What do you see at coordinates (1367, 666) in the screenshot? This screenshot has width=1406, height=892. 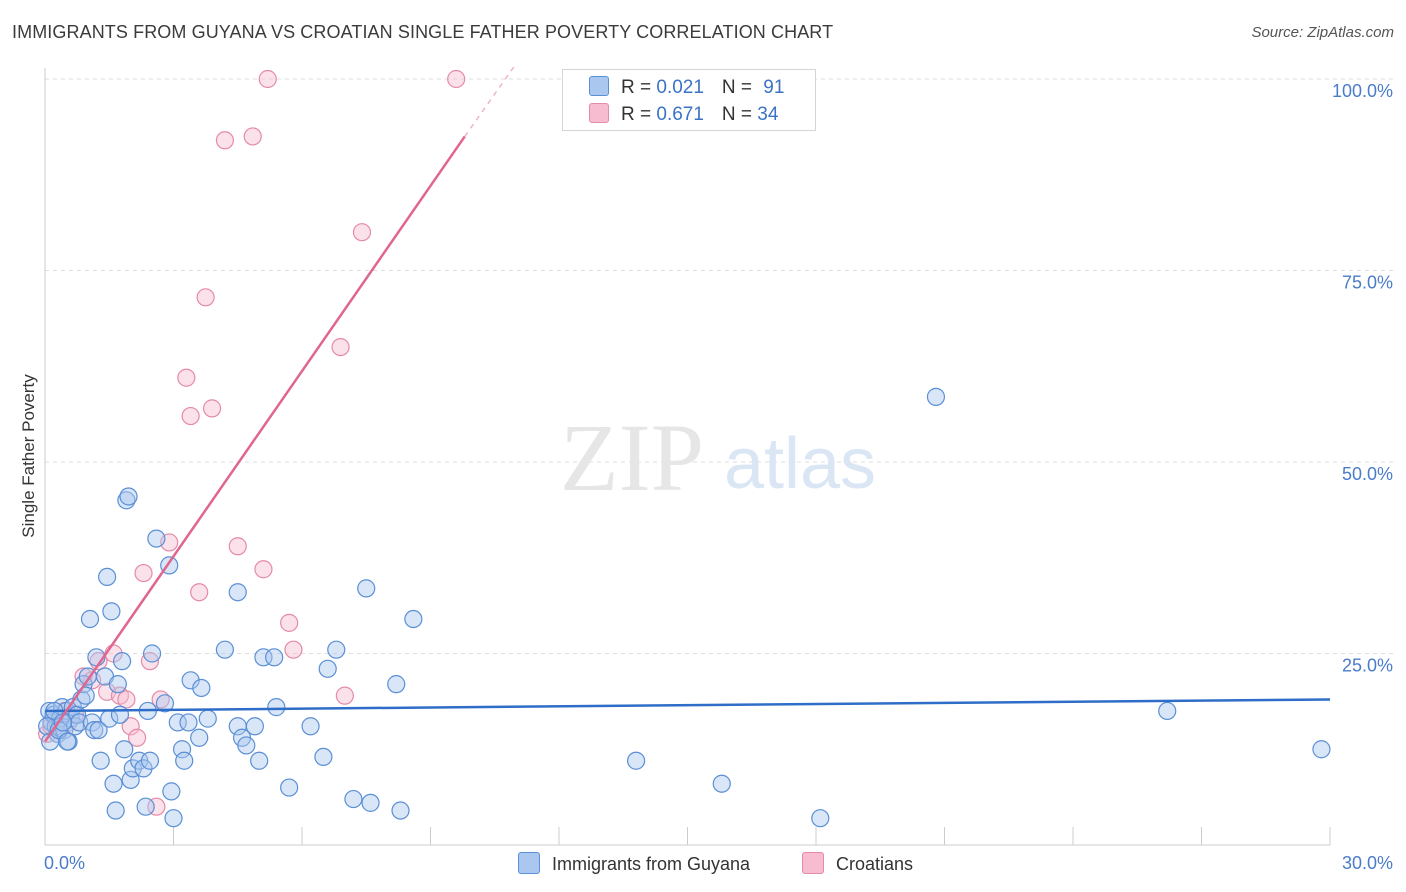 I see `y-tick-label: 25.0%` at bounding box center [1367, 666].